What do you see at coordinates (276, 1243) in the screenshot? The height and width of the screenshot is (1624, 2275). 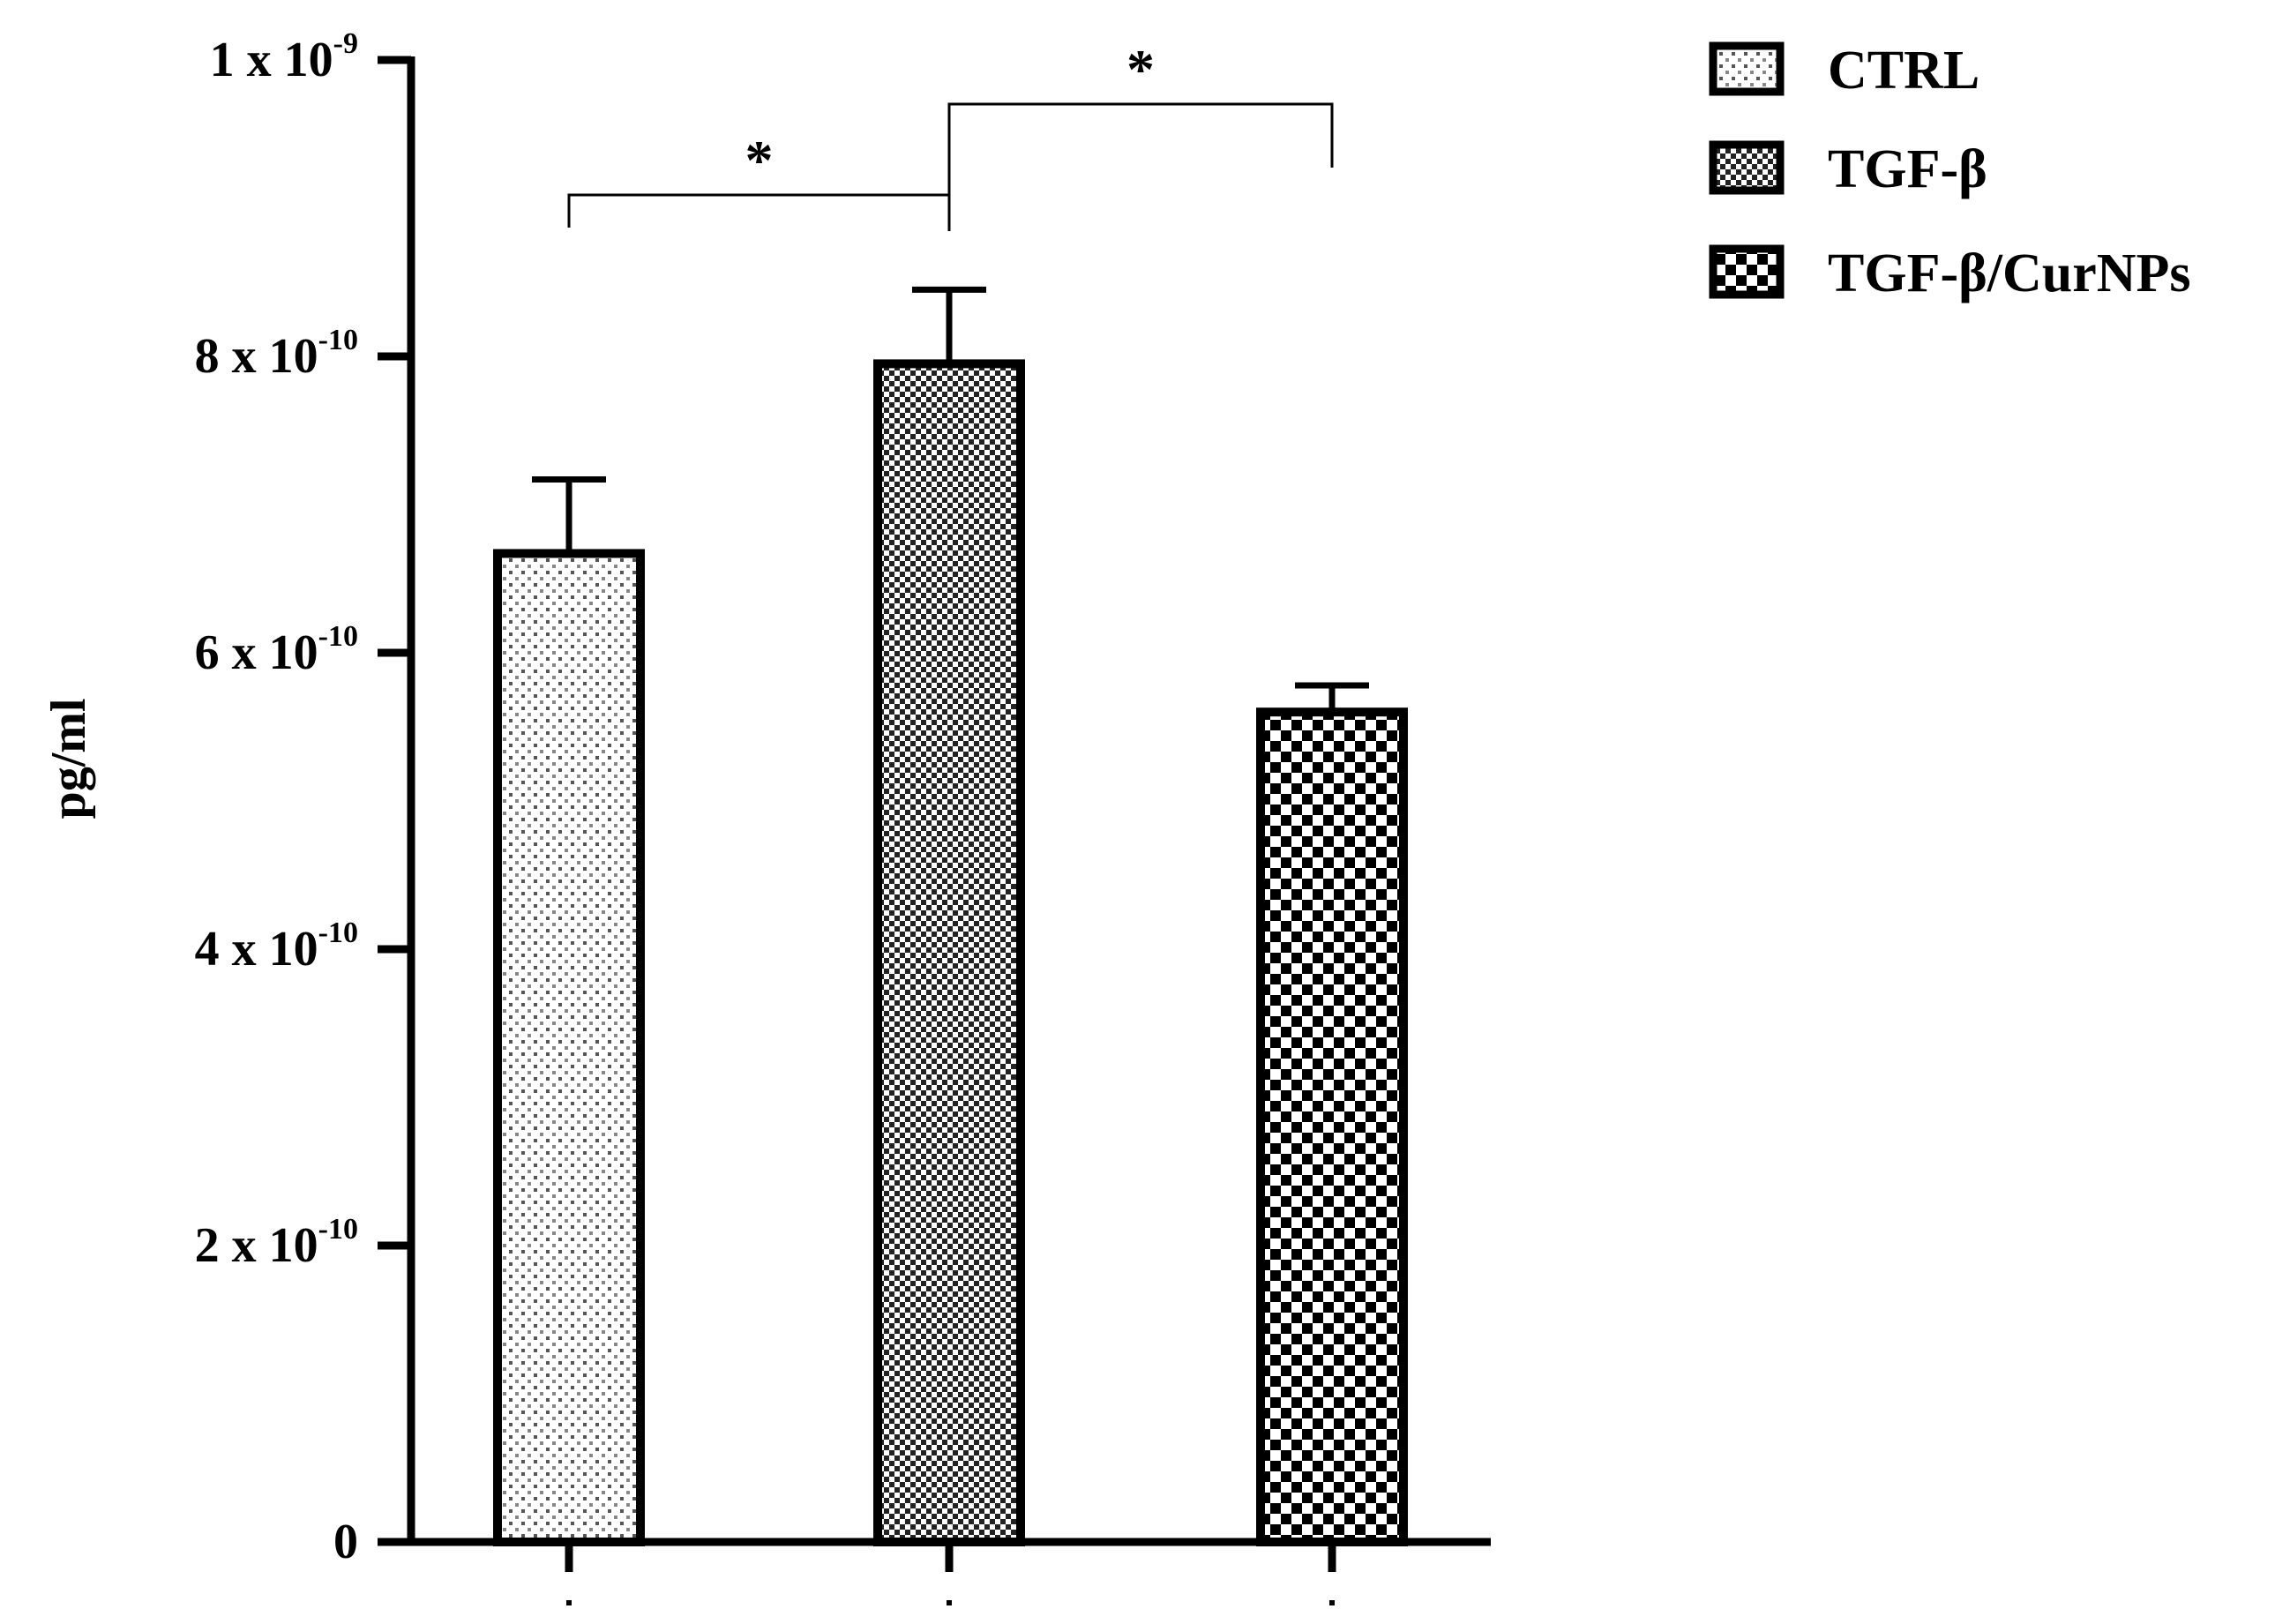 I see `y-tick-label: 2 x 10⁻¹⁰` at bounding box center [276, 1243].